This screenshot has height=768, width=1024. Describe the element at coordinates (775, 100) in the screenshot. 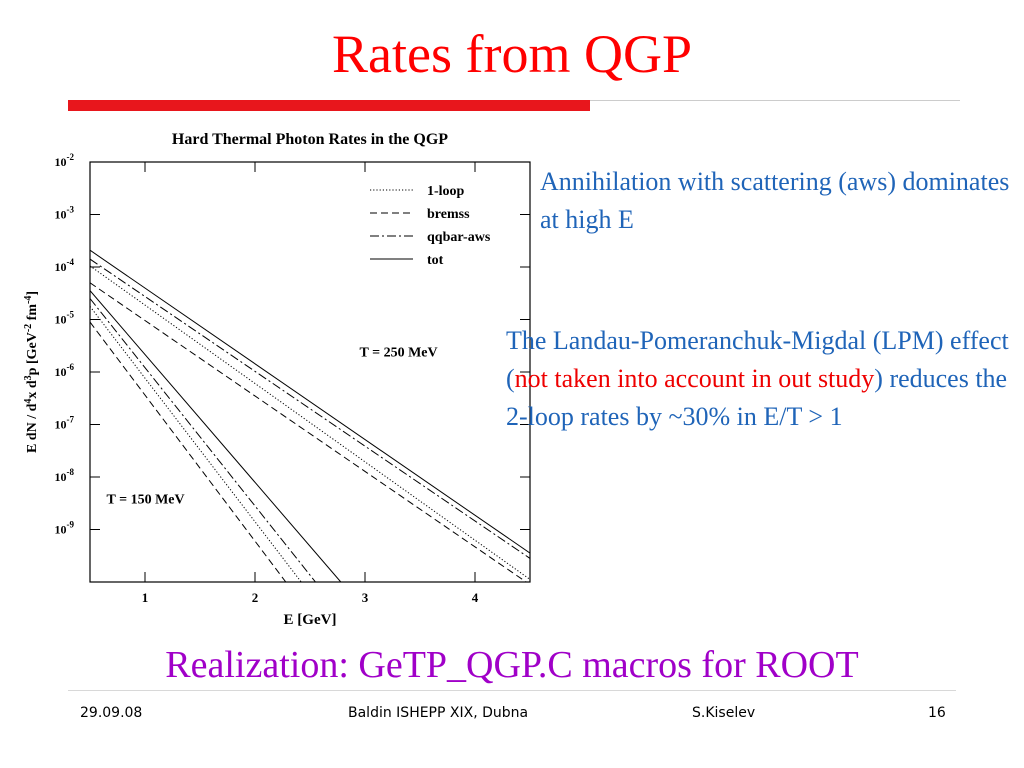

I see `title-divider` at that location.